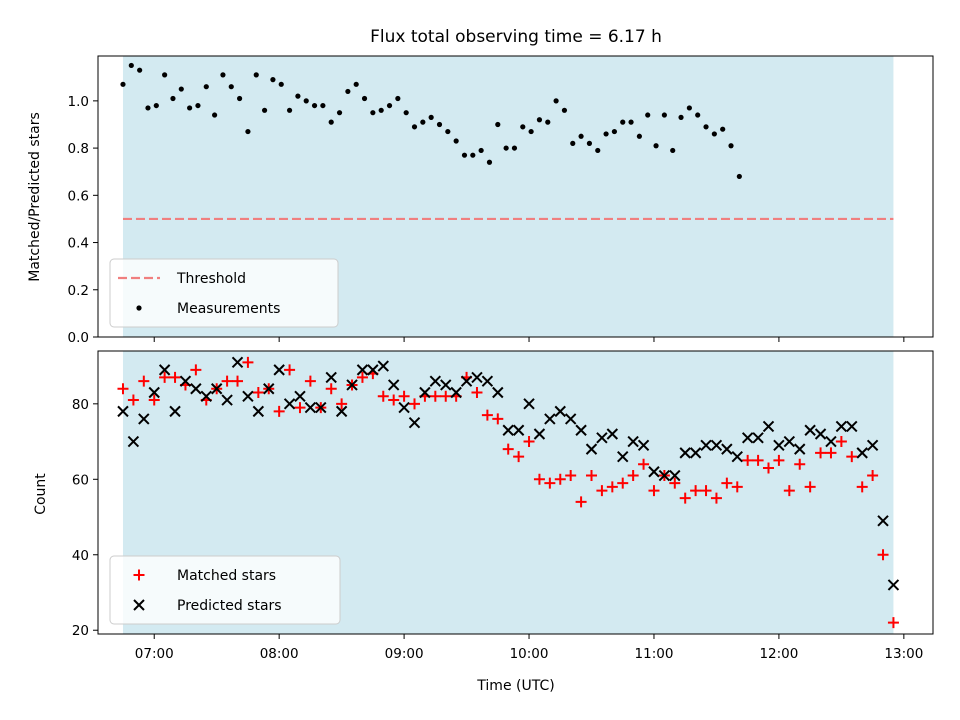 This screenshot has width=960, height=720. I want to click on top-y-tick-label: 0.8, so click(78, 149).